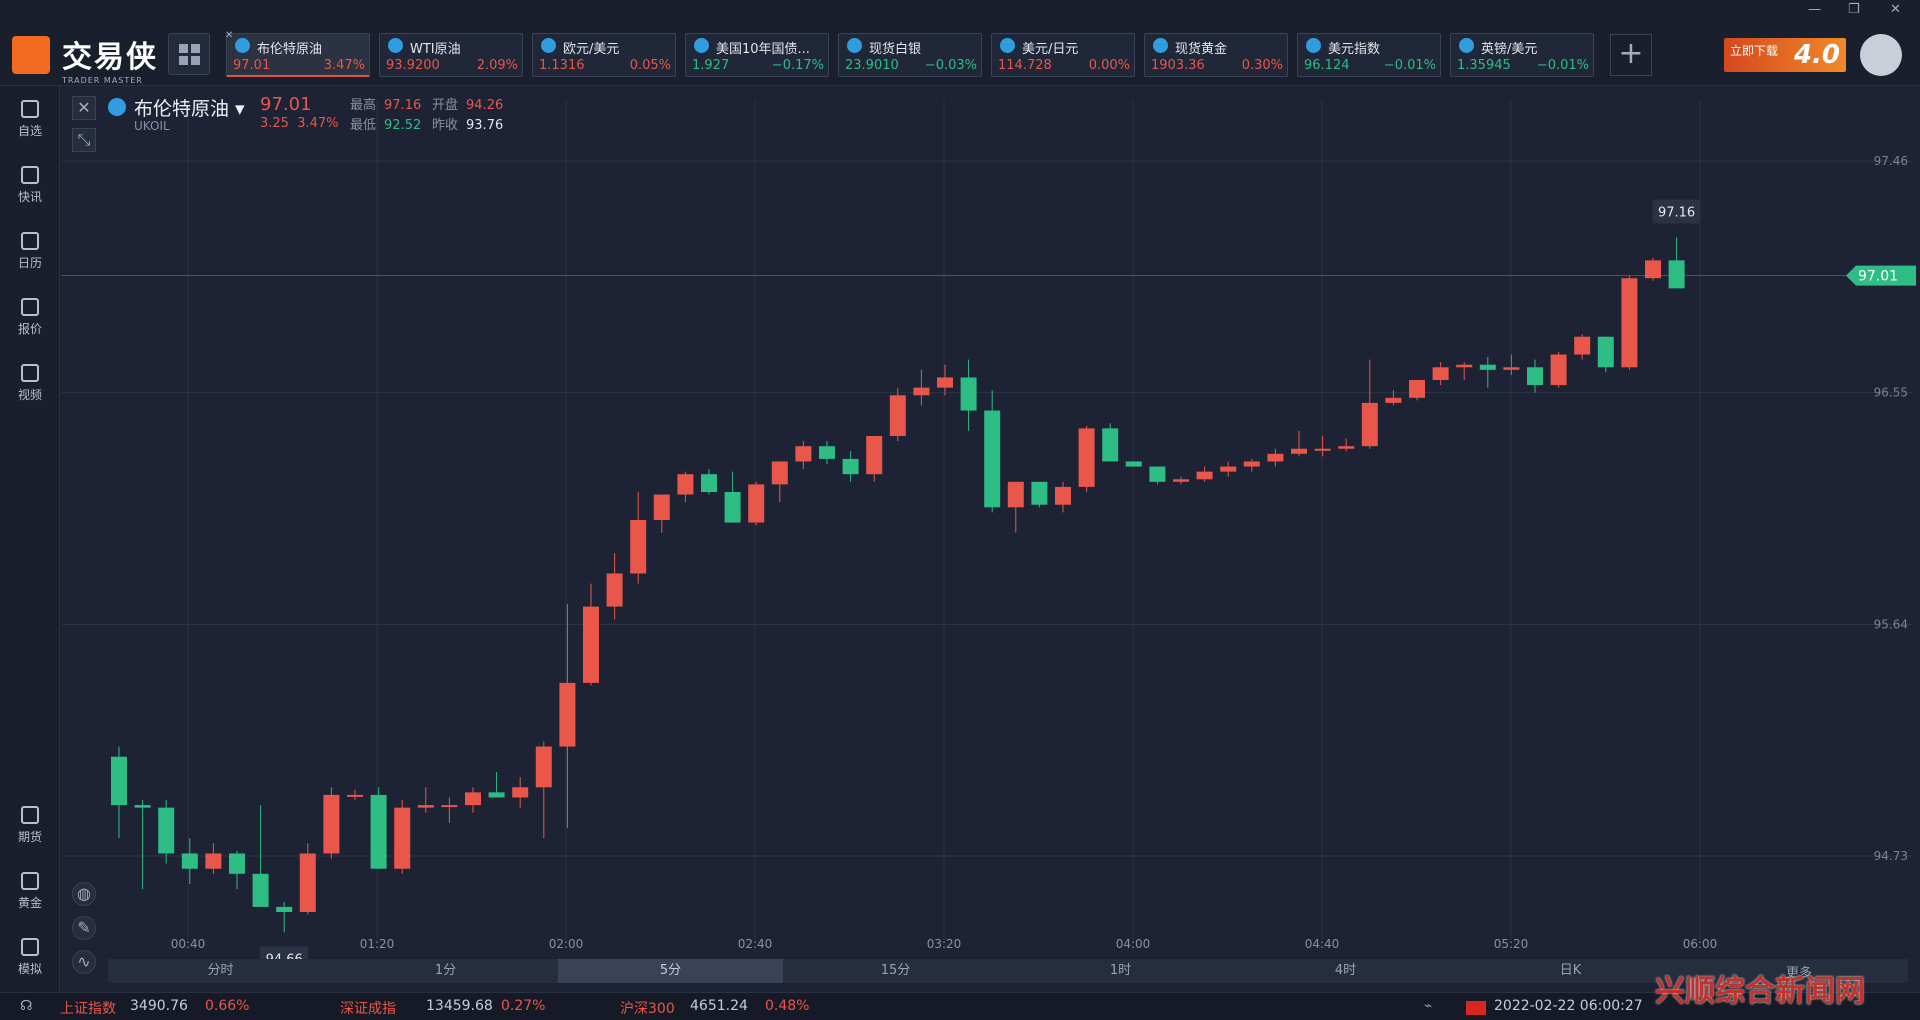 This screenshot has height=1020, width=1920. I want to click on ticker-change: 2.09%, so click(497, 65).